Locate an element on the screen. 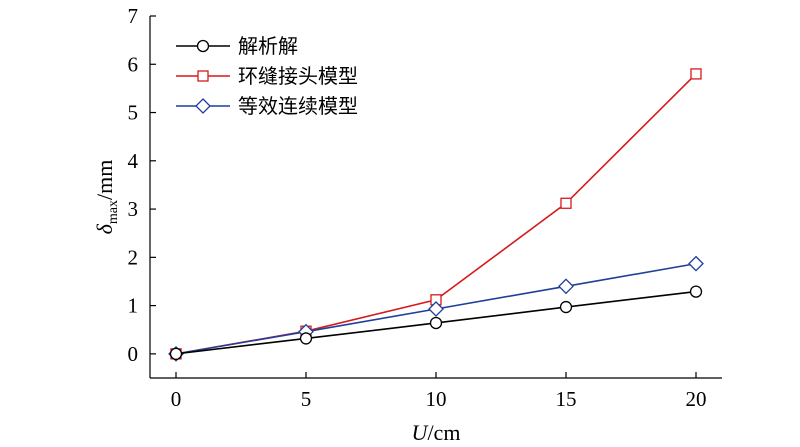  y-tick-label: 7 is located at coordinates (133, 16).